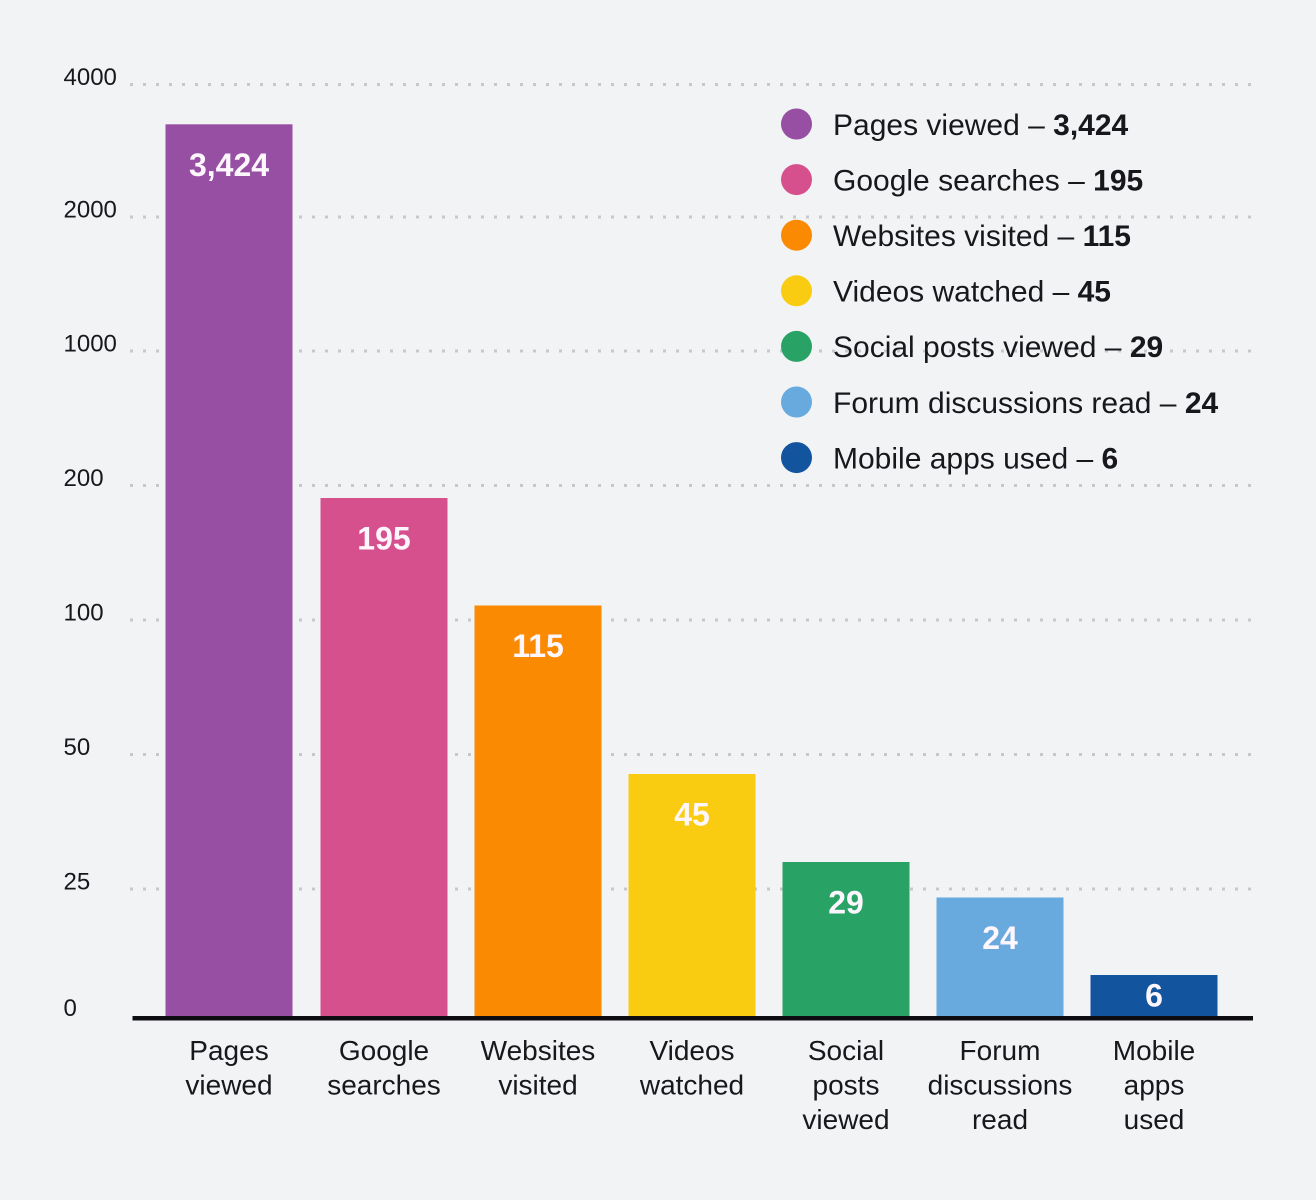 The width and height of the screenshot is (1316, 1200). What do you see at coordinates (90, 344) in the screenshot?
I see `svg-text: 1000` at bounding box center [90, 344].